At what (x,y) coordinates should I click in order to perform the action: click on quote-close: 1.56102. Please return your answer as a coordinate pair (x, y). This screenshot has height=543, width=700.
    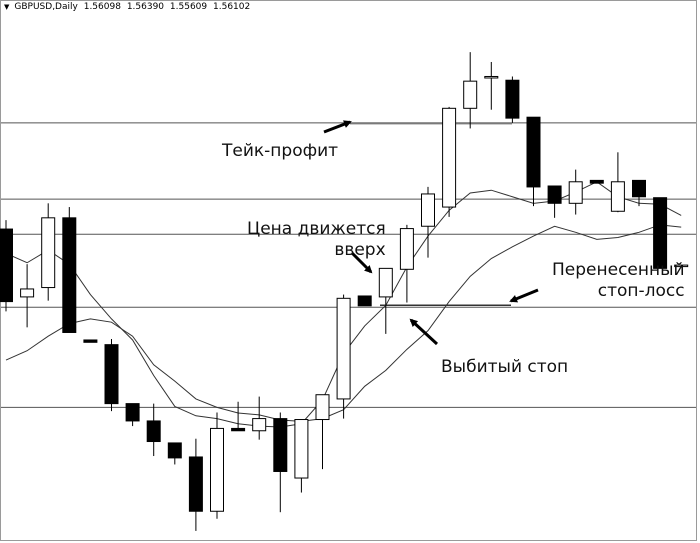
    Looking at the image, I should click on (232, 7).